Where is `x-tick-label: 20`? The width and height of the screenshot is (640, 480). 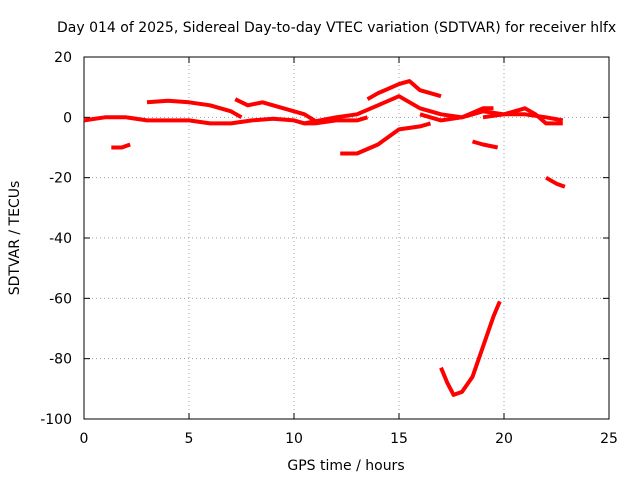
x-tick-label: 20 is located at coordinates (504, 439).